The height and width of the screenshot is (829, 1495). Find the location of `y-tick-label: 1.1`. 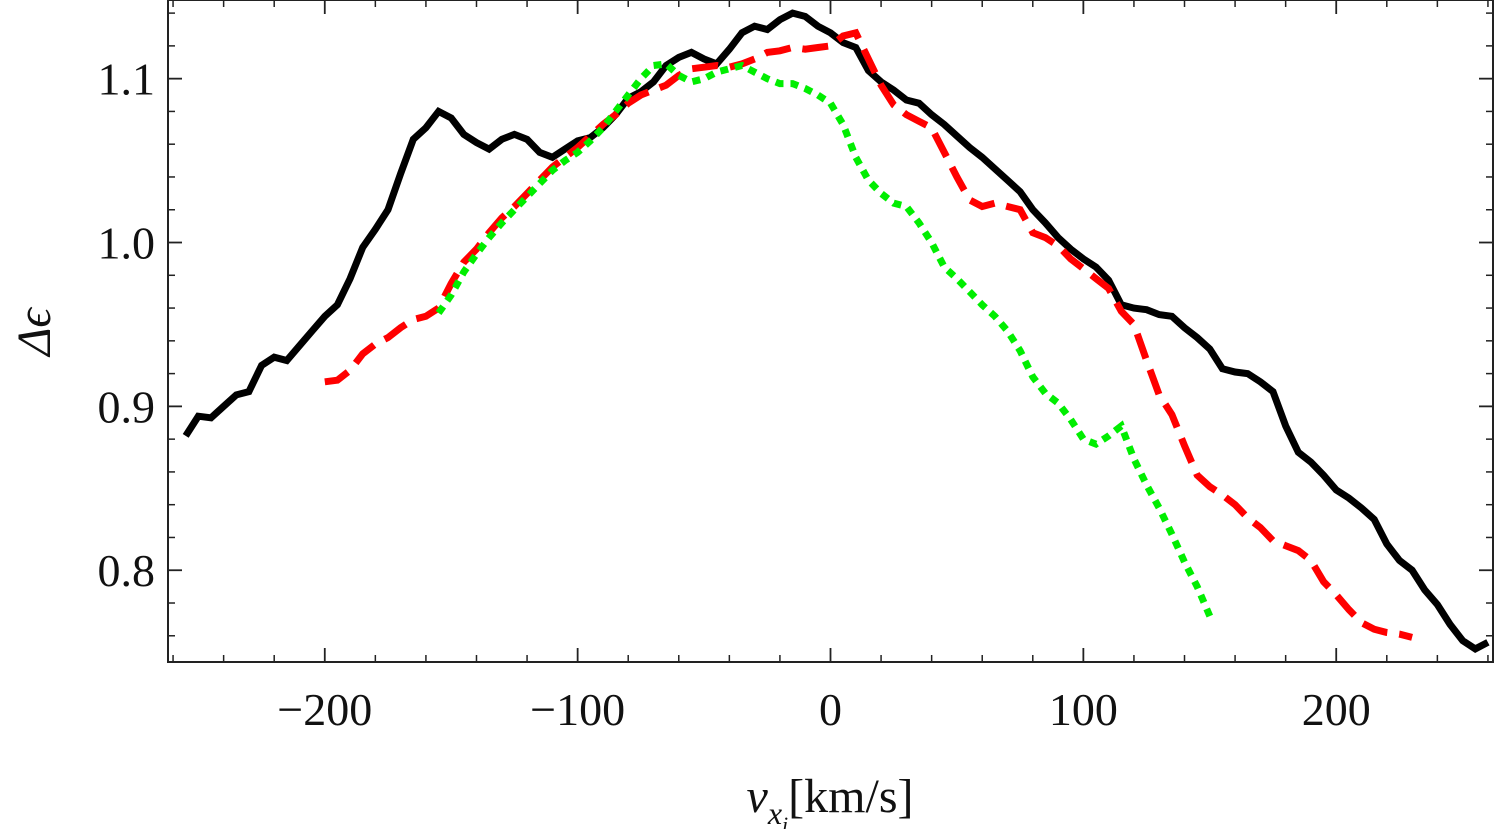

y-tick-label: 1.1 is located at coordinates (127, 79).